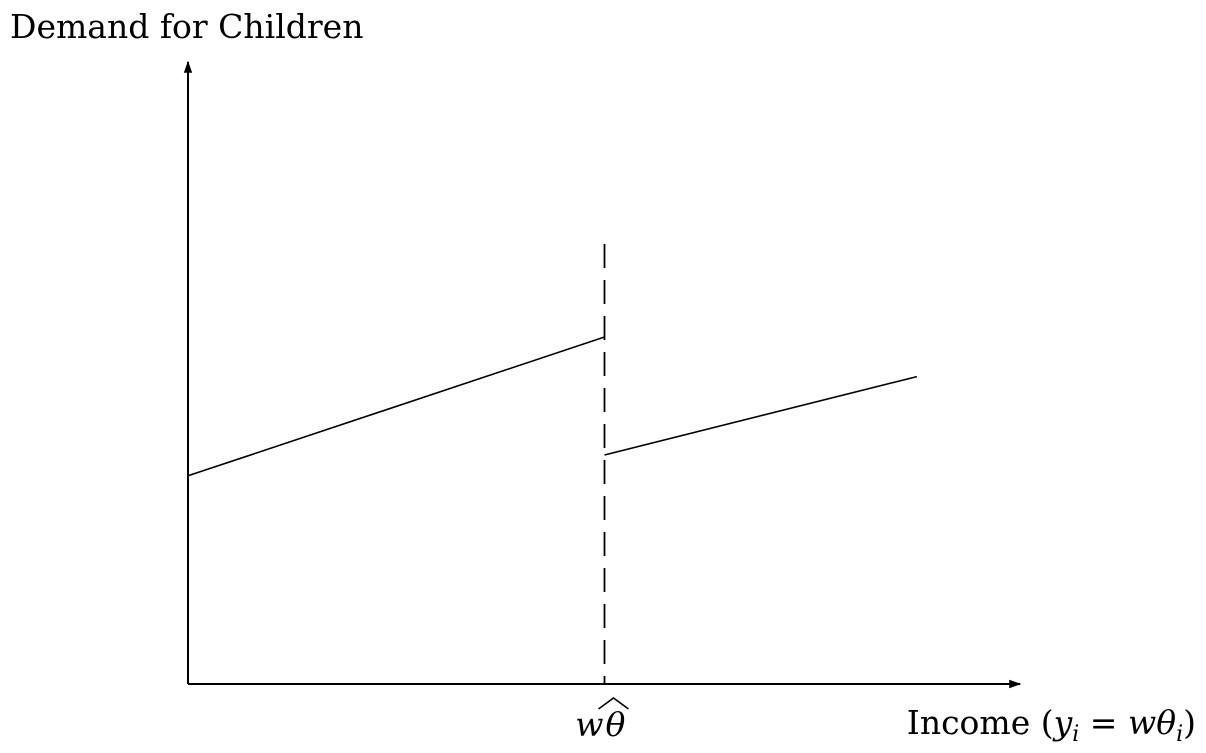 This screenshot has width=1206, height=753. Describe the element at coordinates (613, 703) in the screenshot. I see `threshold-label-hat` at that location.